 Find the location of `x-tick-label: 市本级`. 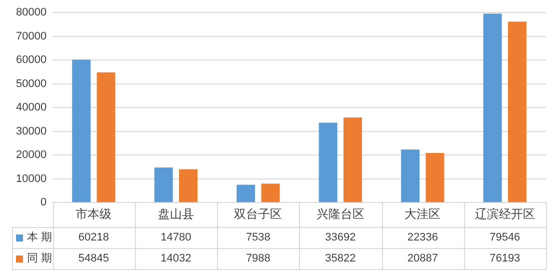

x-tick-label: 市本级 is located at coordinates (94, 214).